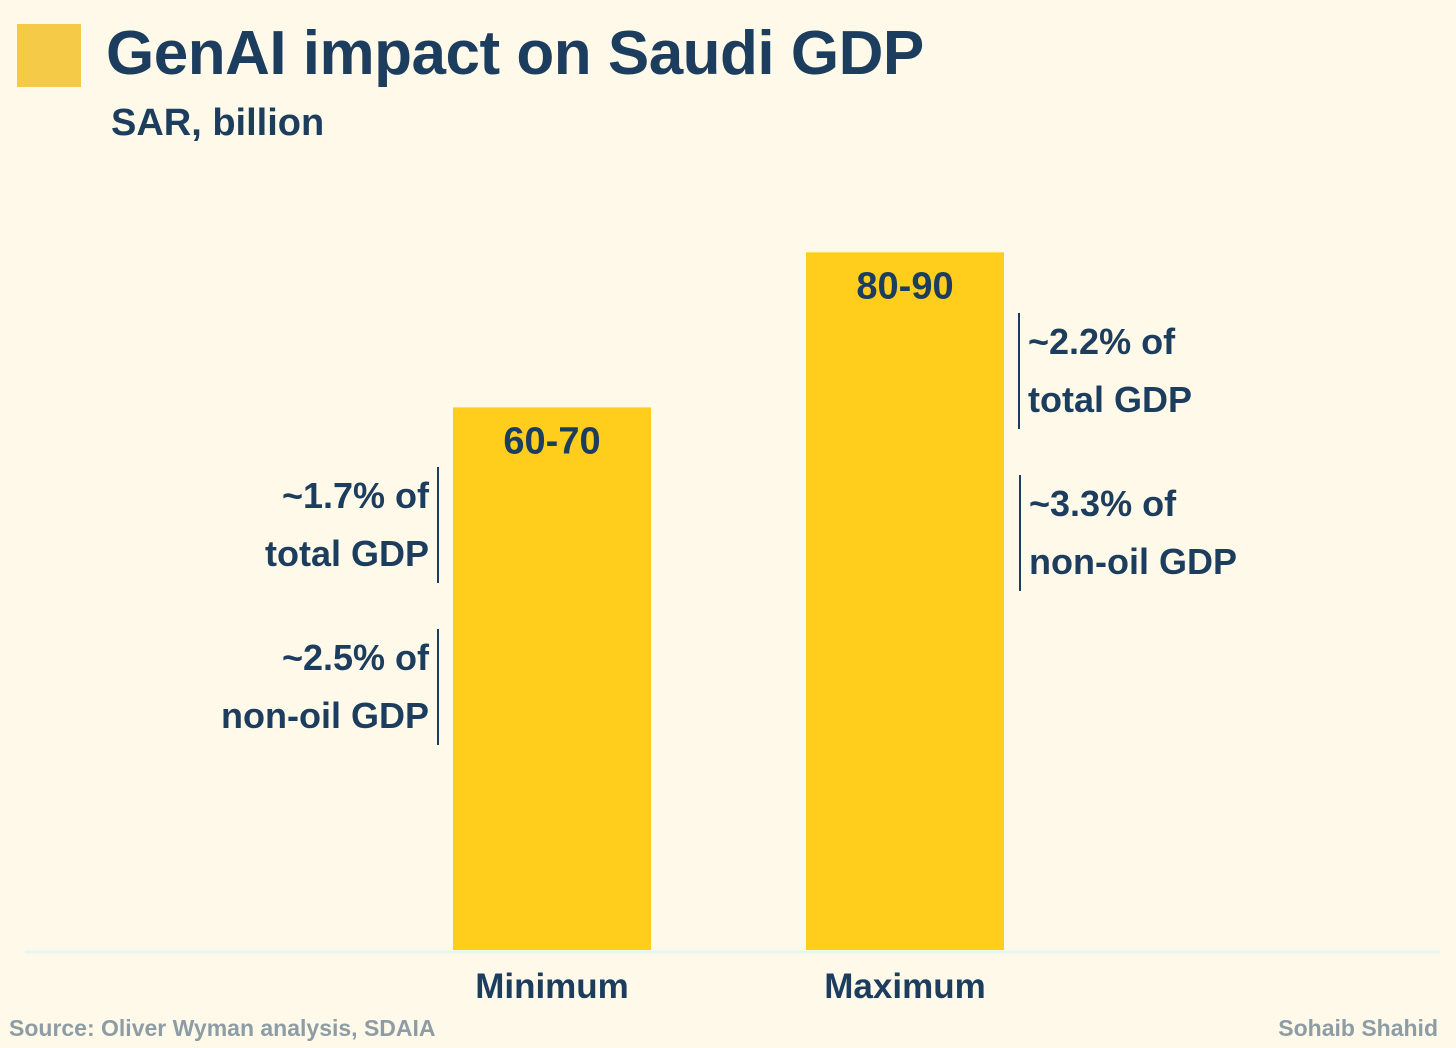 The image size is (1456, 1048). I want to click on chart-subtitle: SAR, billion, so click(218, 123).